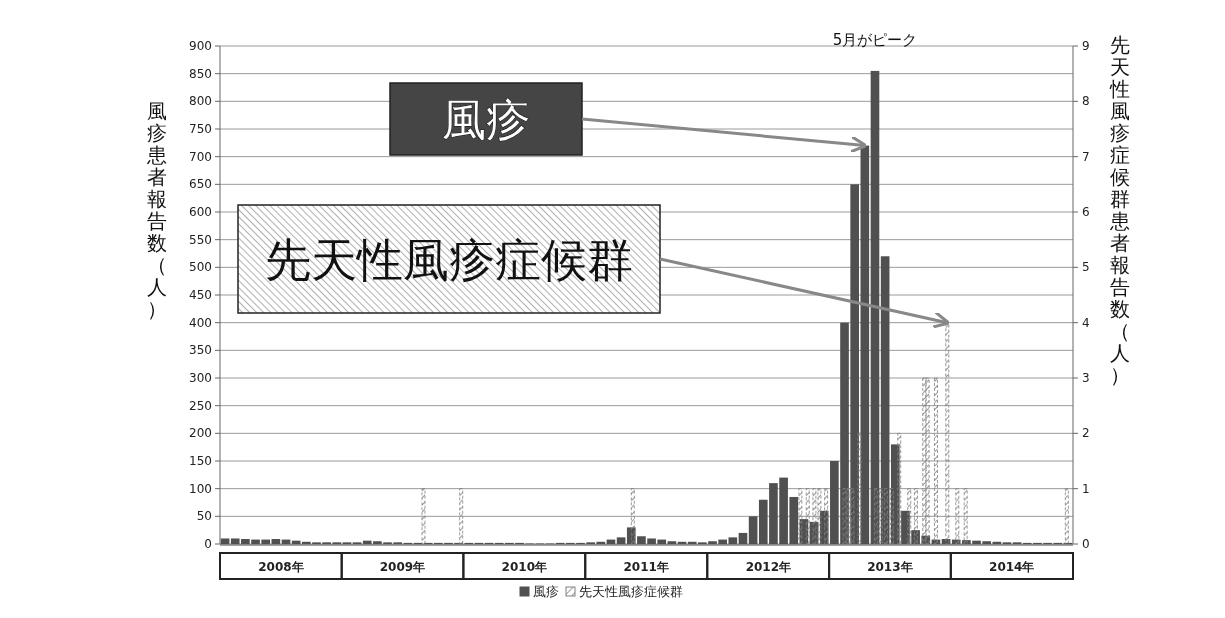 This screenshot has width=1225, height=618. I want to click on y-tick-label: 500, so click(200, 267).